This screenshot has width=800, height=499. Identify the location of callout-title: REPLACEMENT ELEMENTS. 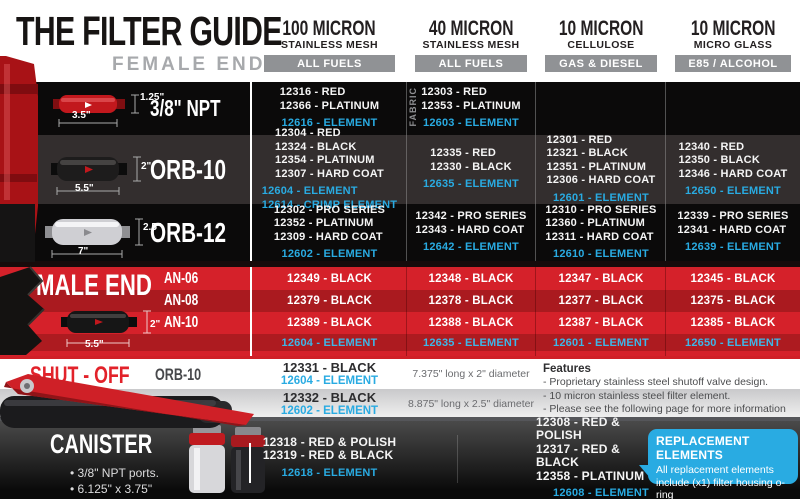
(703, 448).